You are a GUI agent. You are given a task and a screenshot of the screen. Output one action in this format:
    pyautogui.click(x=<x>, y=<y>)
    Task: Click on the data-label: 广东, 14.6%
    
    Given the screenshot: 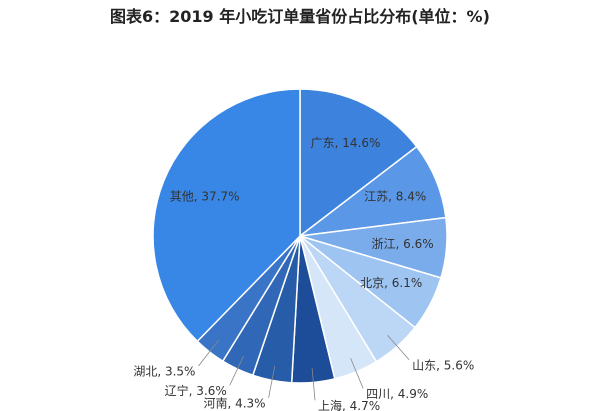 What is the action you would take?
    pyautogui.click(x=346, y=143)
    